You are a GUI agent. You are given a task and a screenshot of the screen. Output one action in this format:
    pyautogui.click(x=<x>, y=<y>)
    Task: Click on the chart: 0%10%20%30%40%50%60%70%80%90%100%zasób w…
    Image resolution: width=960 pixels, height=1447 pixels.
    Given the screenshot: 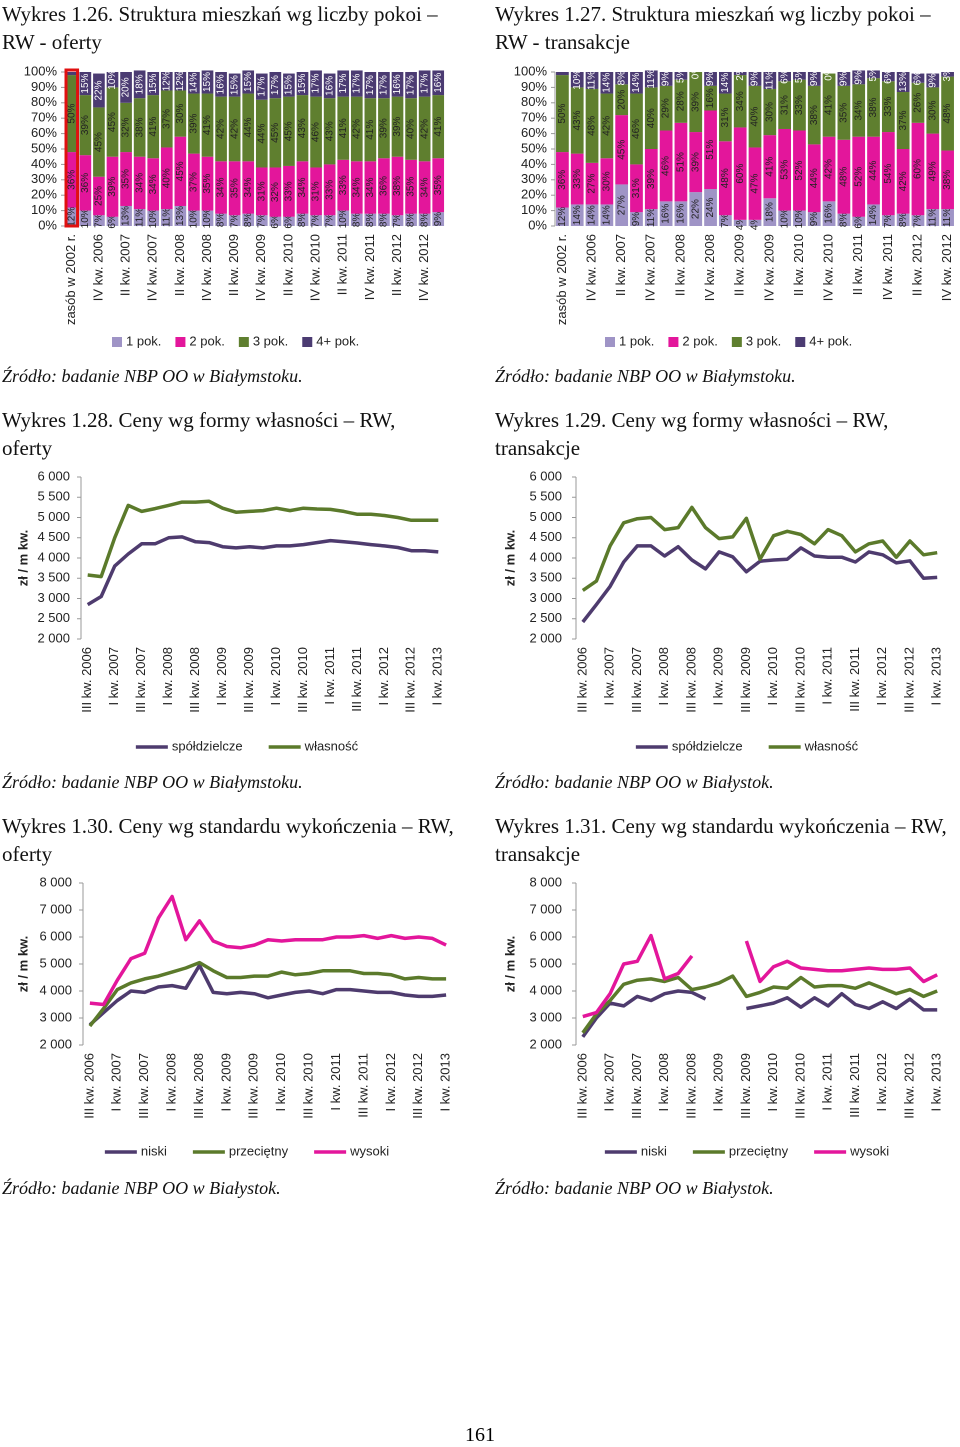 What is the action you would take?
    pyautogui.click(x=734, y=205)
    